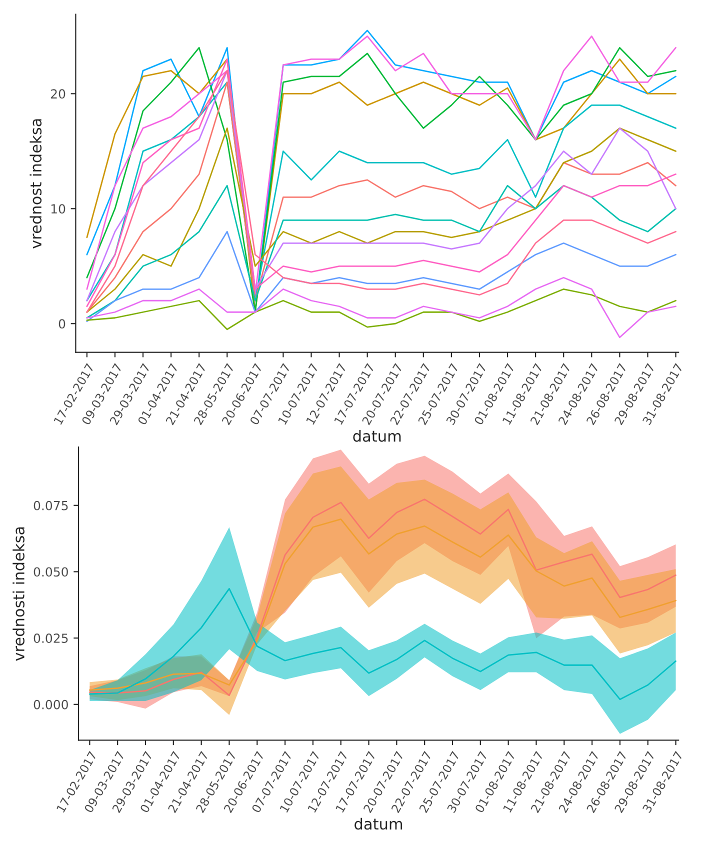 Image resolution: width=701 pixels, height=845 pixels. I want to click on y-tick-label: 0, so click(62, 324).